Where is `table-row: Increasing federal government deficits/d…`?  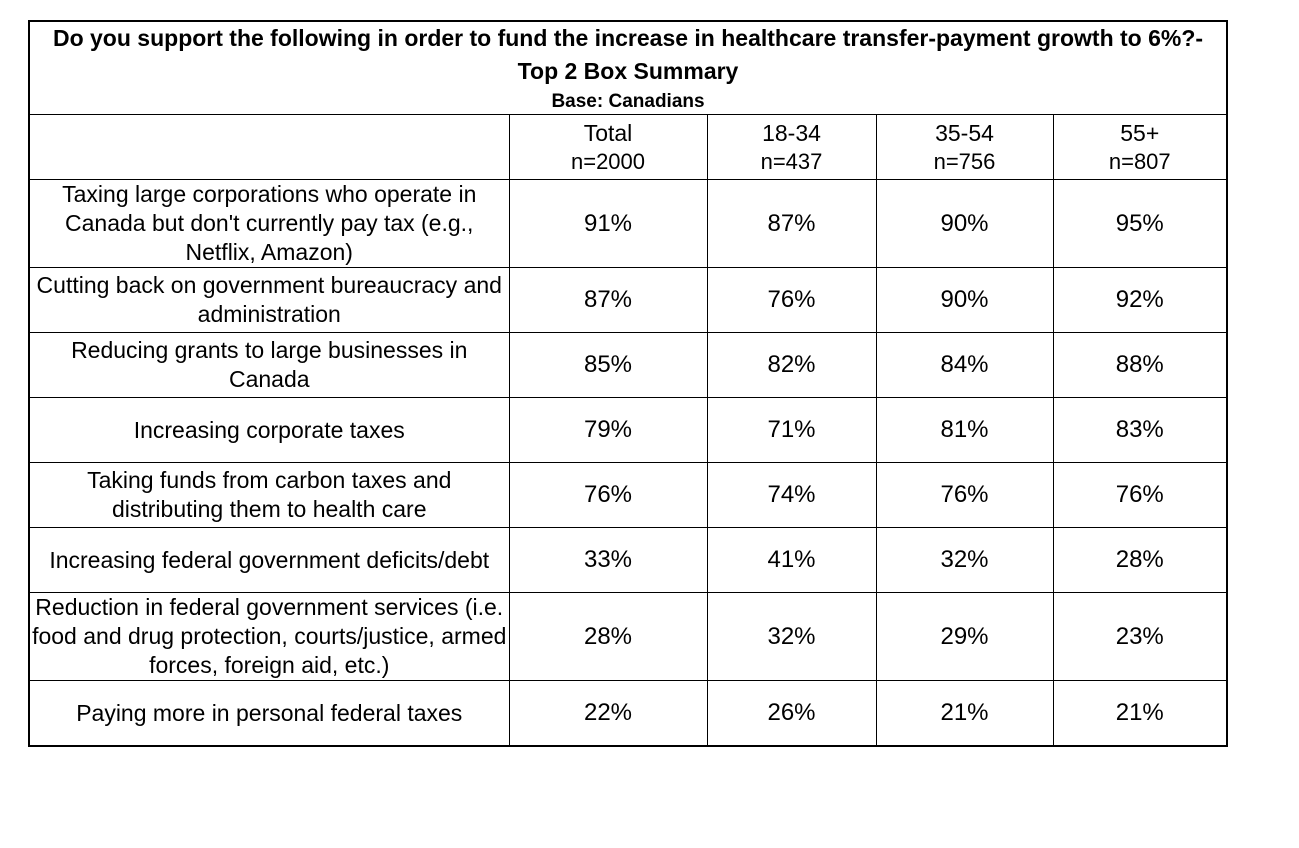 table-row: Increasing federal government deficits/d… is located at coordinates (628, 560).